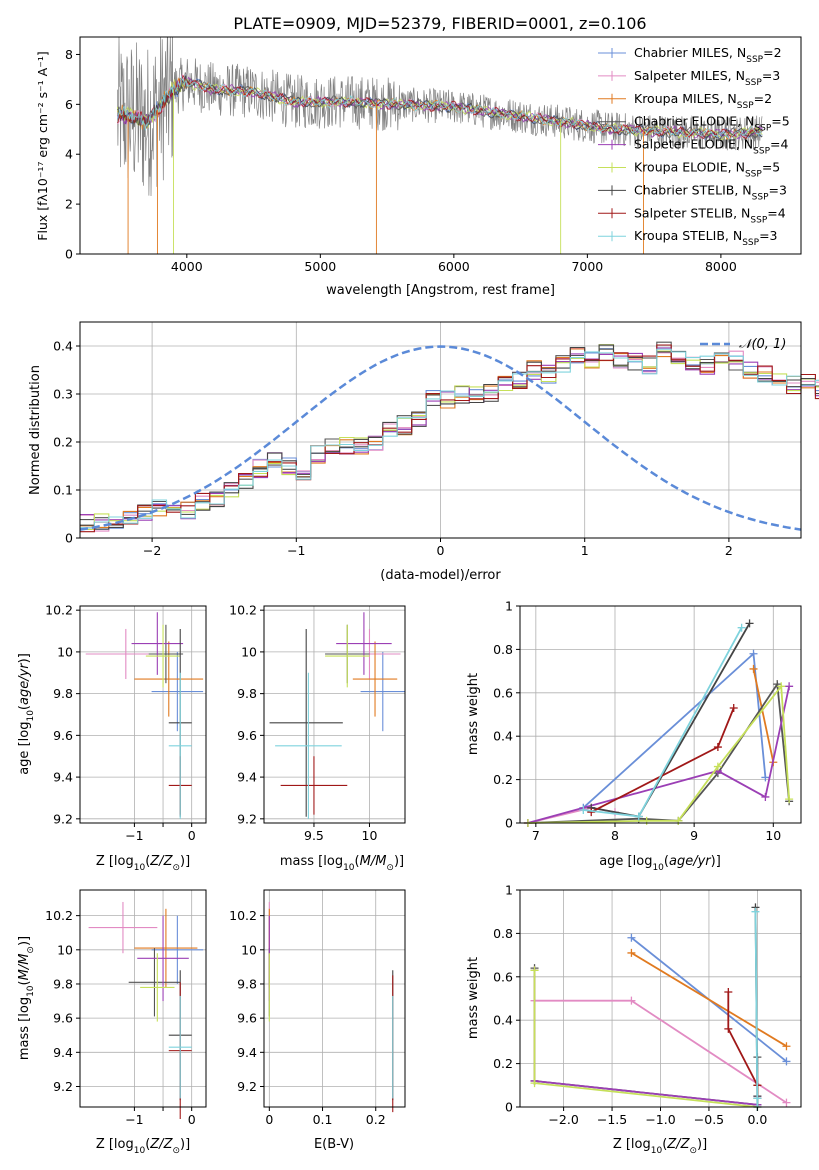 Image resolution: width=819 pixels, height=1170 pixels. Describe the element at coordinates (625, 861) in the screenshot. I see `weight-vs-age-xlabel-part: age [log` at that location.